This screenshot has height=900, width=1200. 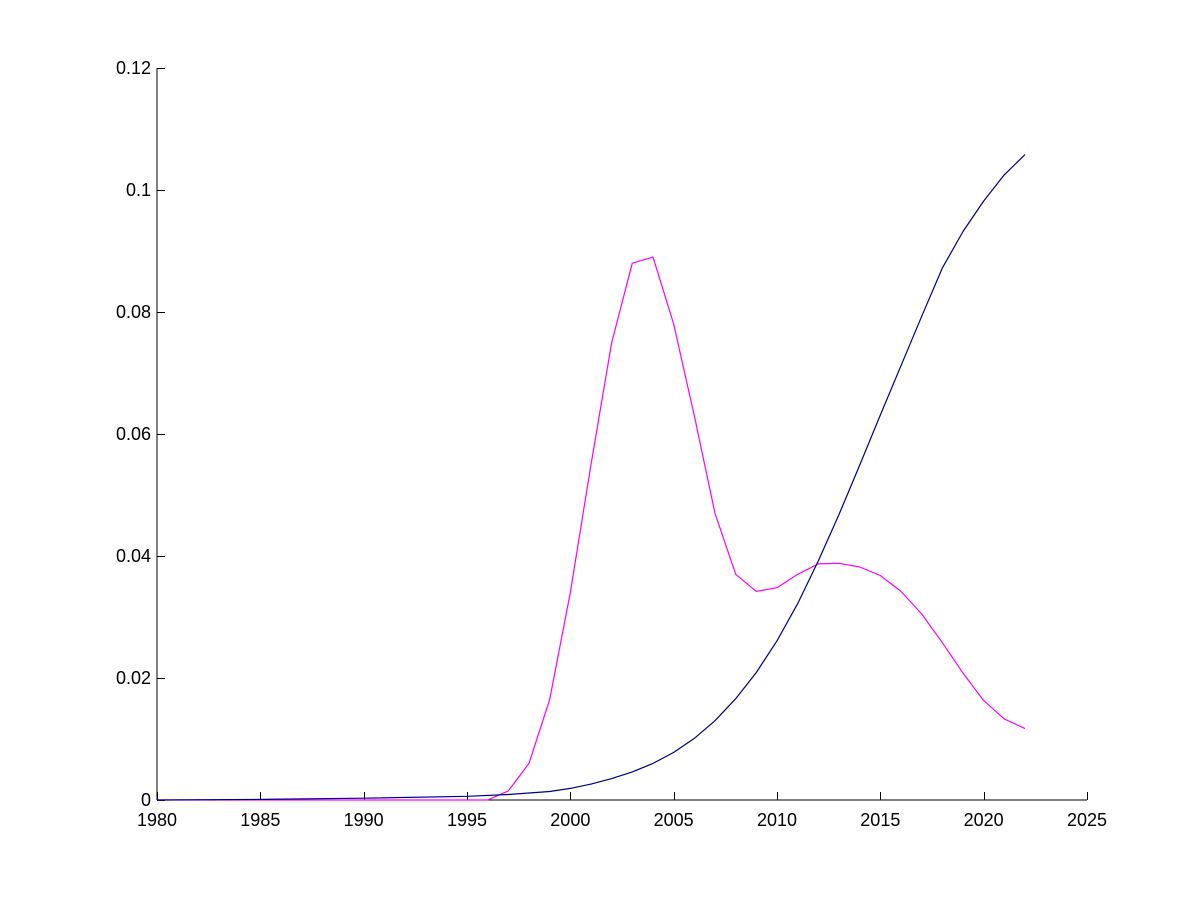 What do you see at coordinates (570, 820) in the screenshot?
I see `x-tick-label: 2000` at bounding box center [570, 820].